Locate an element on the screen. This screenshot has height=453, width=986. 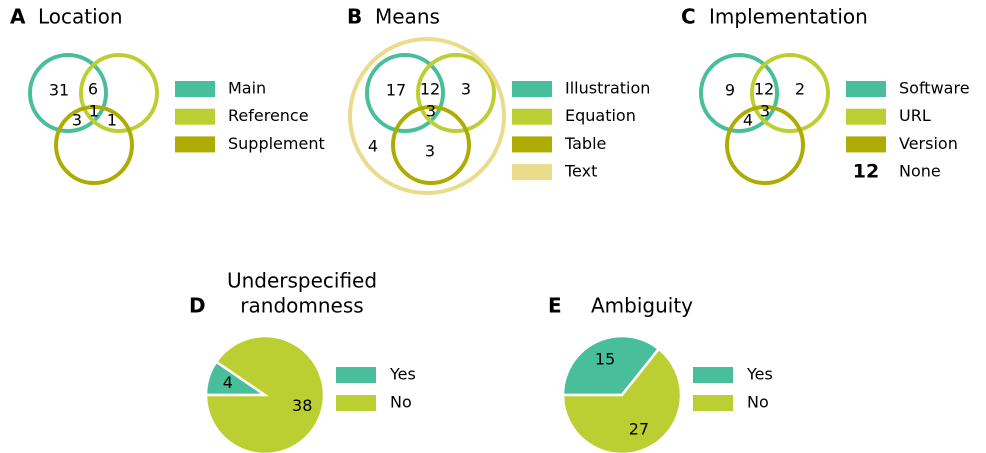
panel-letter: C is located at coordinates (688, 17).